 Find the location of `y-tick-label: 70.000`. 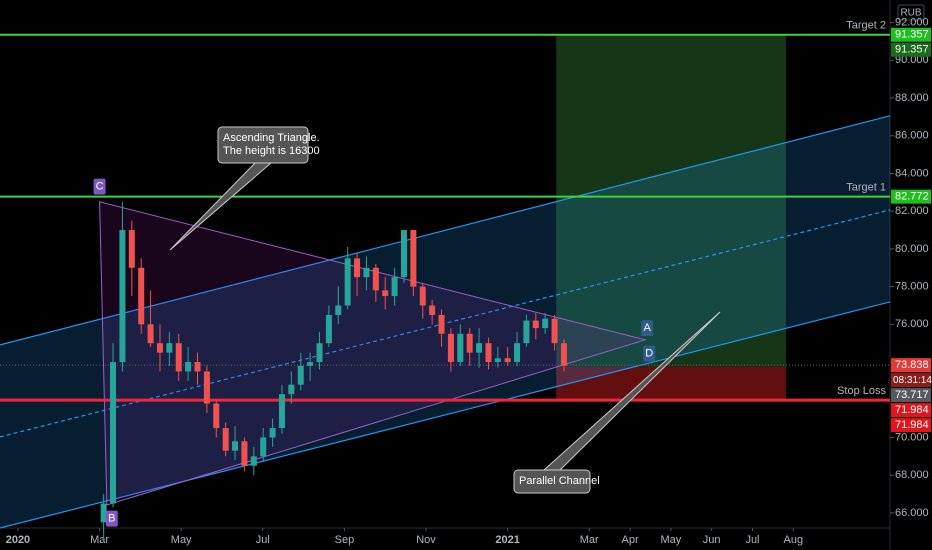

y-tick-label: 70.000 is located at coordinates (912, 437).